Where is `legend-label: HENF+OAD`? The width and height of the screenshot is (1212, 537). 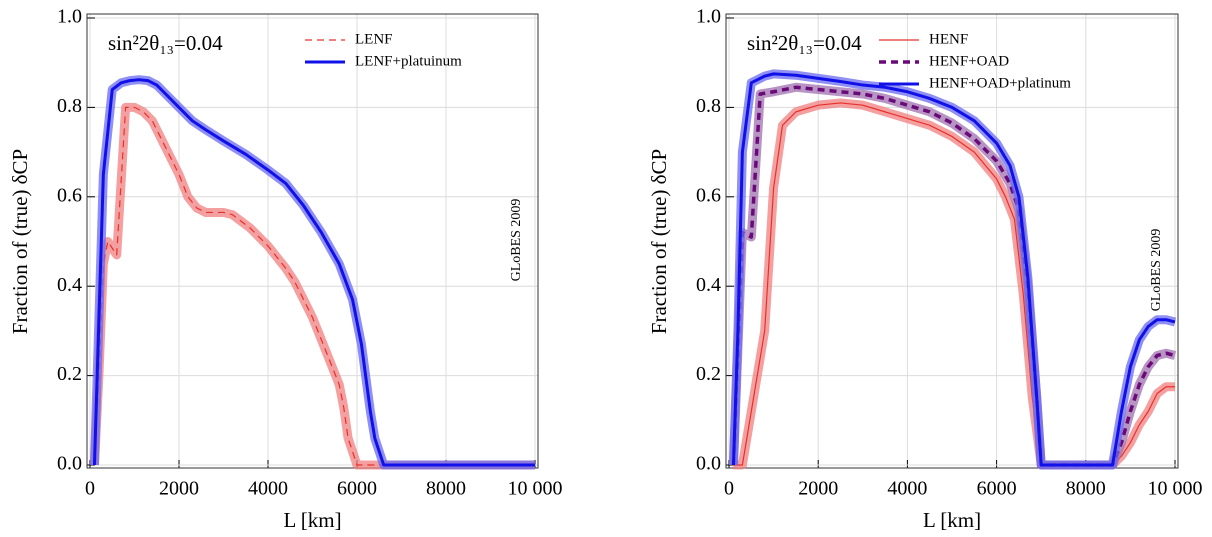
legend-label: HENF+OAD is located at coordinates (969, 61).